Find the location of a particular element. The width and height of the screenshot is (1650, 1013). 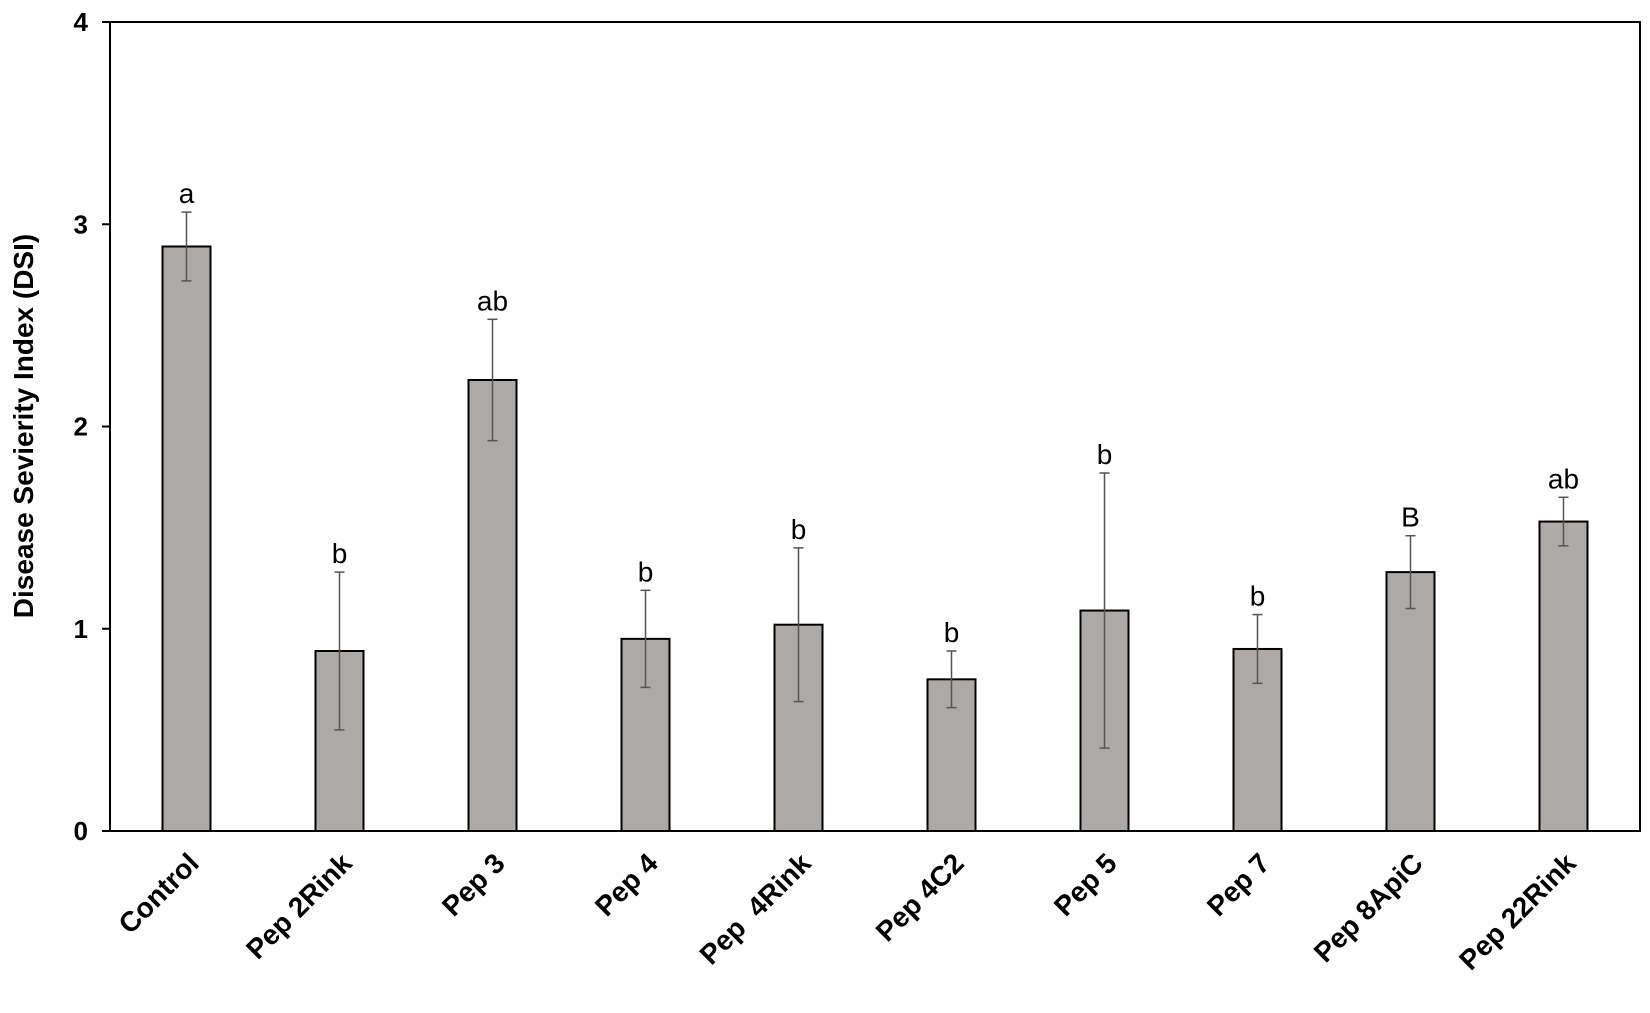

significance-label: a is located at coordinates (187, 193).